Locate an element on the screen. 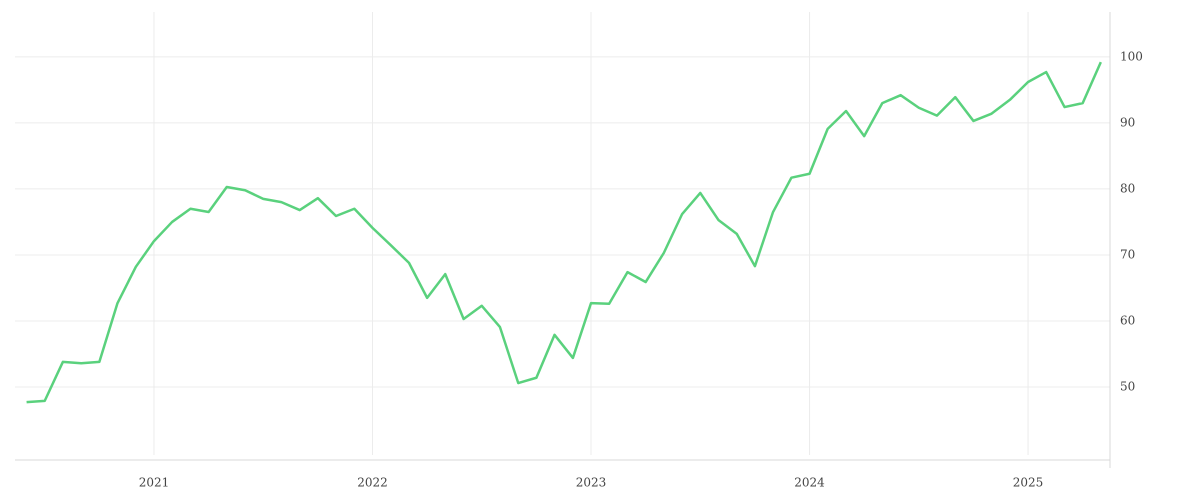 The width and height of the screenshot is (1200, 500). y-tick-label: 90 is located at coordinates (1127, 122).